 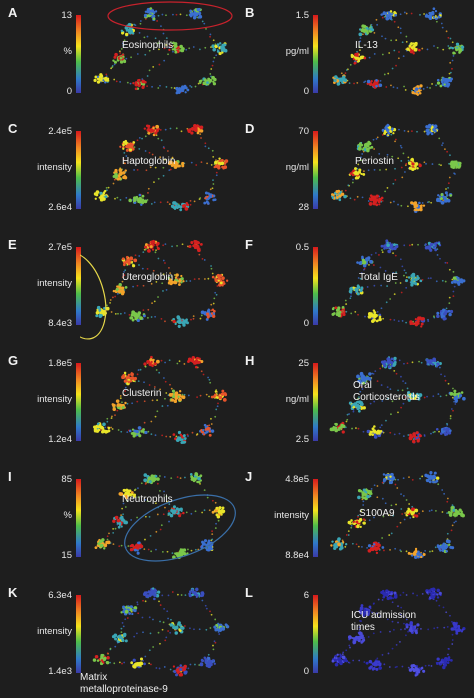 What do you see at coordinates (60, 323) in the screenshot?
I see `colorbar-min-label: 8.4e3` at bounding box center [60, 323].